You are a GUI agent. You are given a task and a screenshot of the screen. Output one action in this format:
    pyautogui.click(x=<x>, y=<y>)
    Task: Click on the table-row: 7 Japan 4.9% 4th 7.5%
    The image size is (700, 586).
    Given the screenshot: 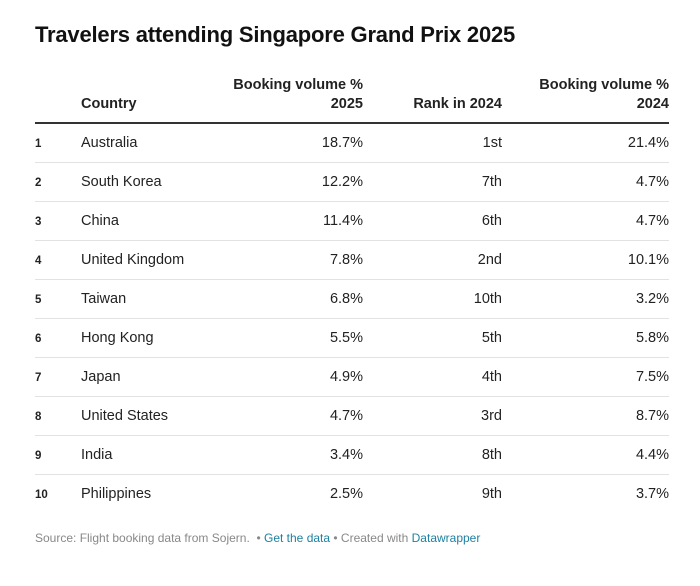 What is the action you would take?
    pyautogui.click(x=352, y=377)
    